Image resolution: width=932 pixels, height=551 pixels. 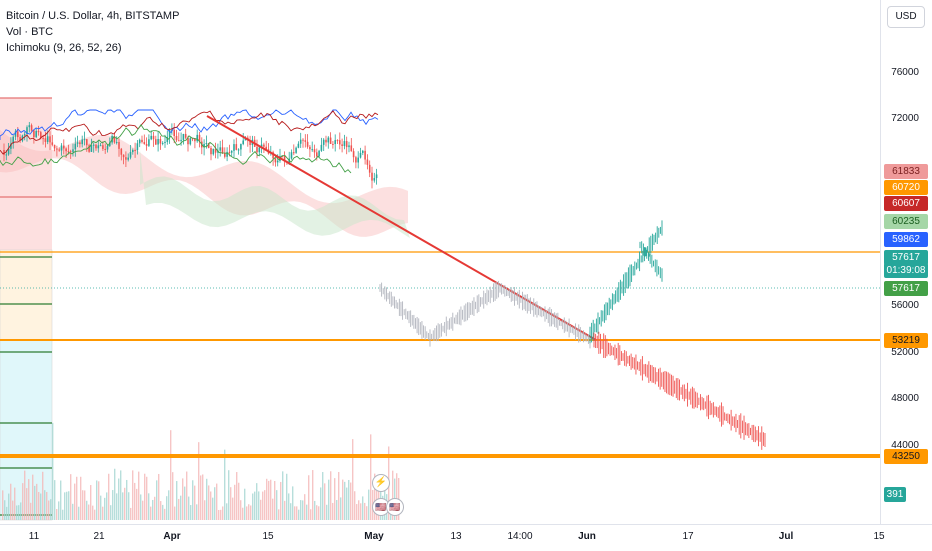 What do you see at coordinates (381, 483) in the screenshot?
I see `flash-event-icon: ⚡` at bounding box center [381, 483].